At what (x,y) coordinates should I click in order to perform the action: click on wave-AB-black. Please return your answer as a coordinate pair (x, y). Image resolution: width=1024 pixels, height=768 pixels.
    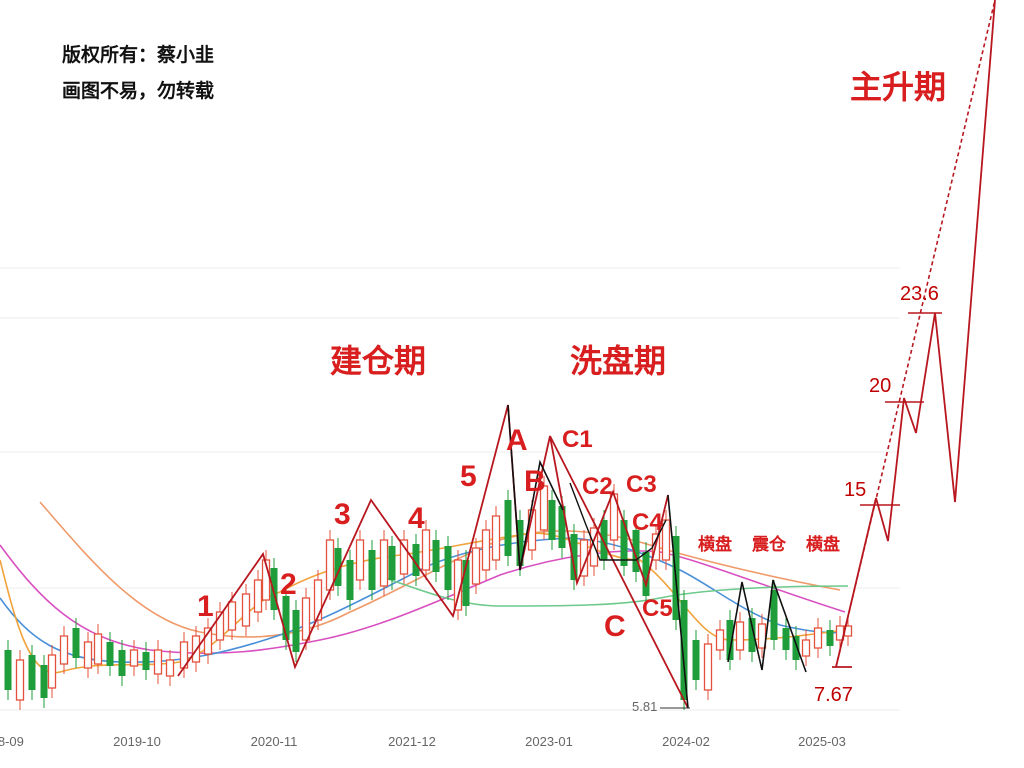
    Looking at the image, I should click on (535, 487).